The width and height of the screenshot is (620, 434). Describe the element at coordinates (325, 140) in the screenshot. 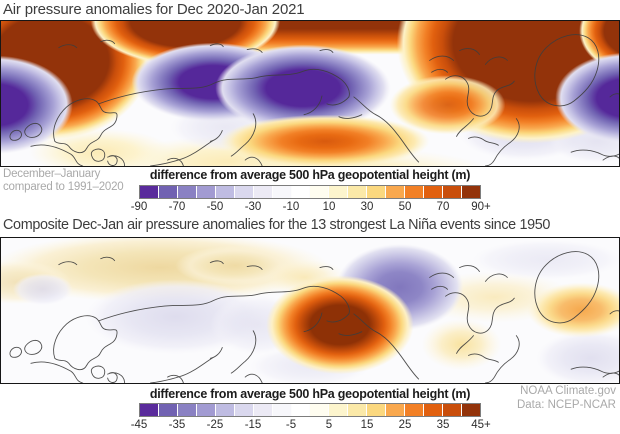

I see `pacific-positive-band` at that location.